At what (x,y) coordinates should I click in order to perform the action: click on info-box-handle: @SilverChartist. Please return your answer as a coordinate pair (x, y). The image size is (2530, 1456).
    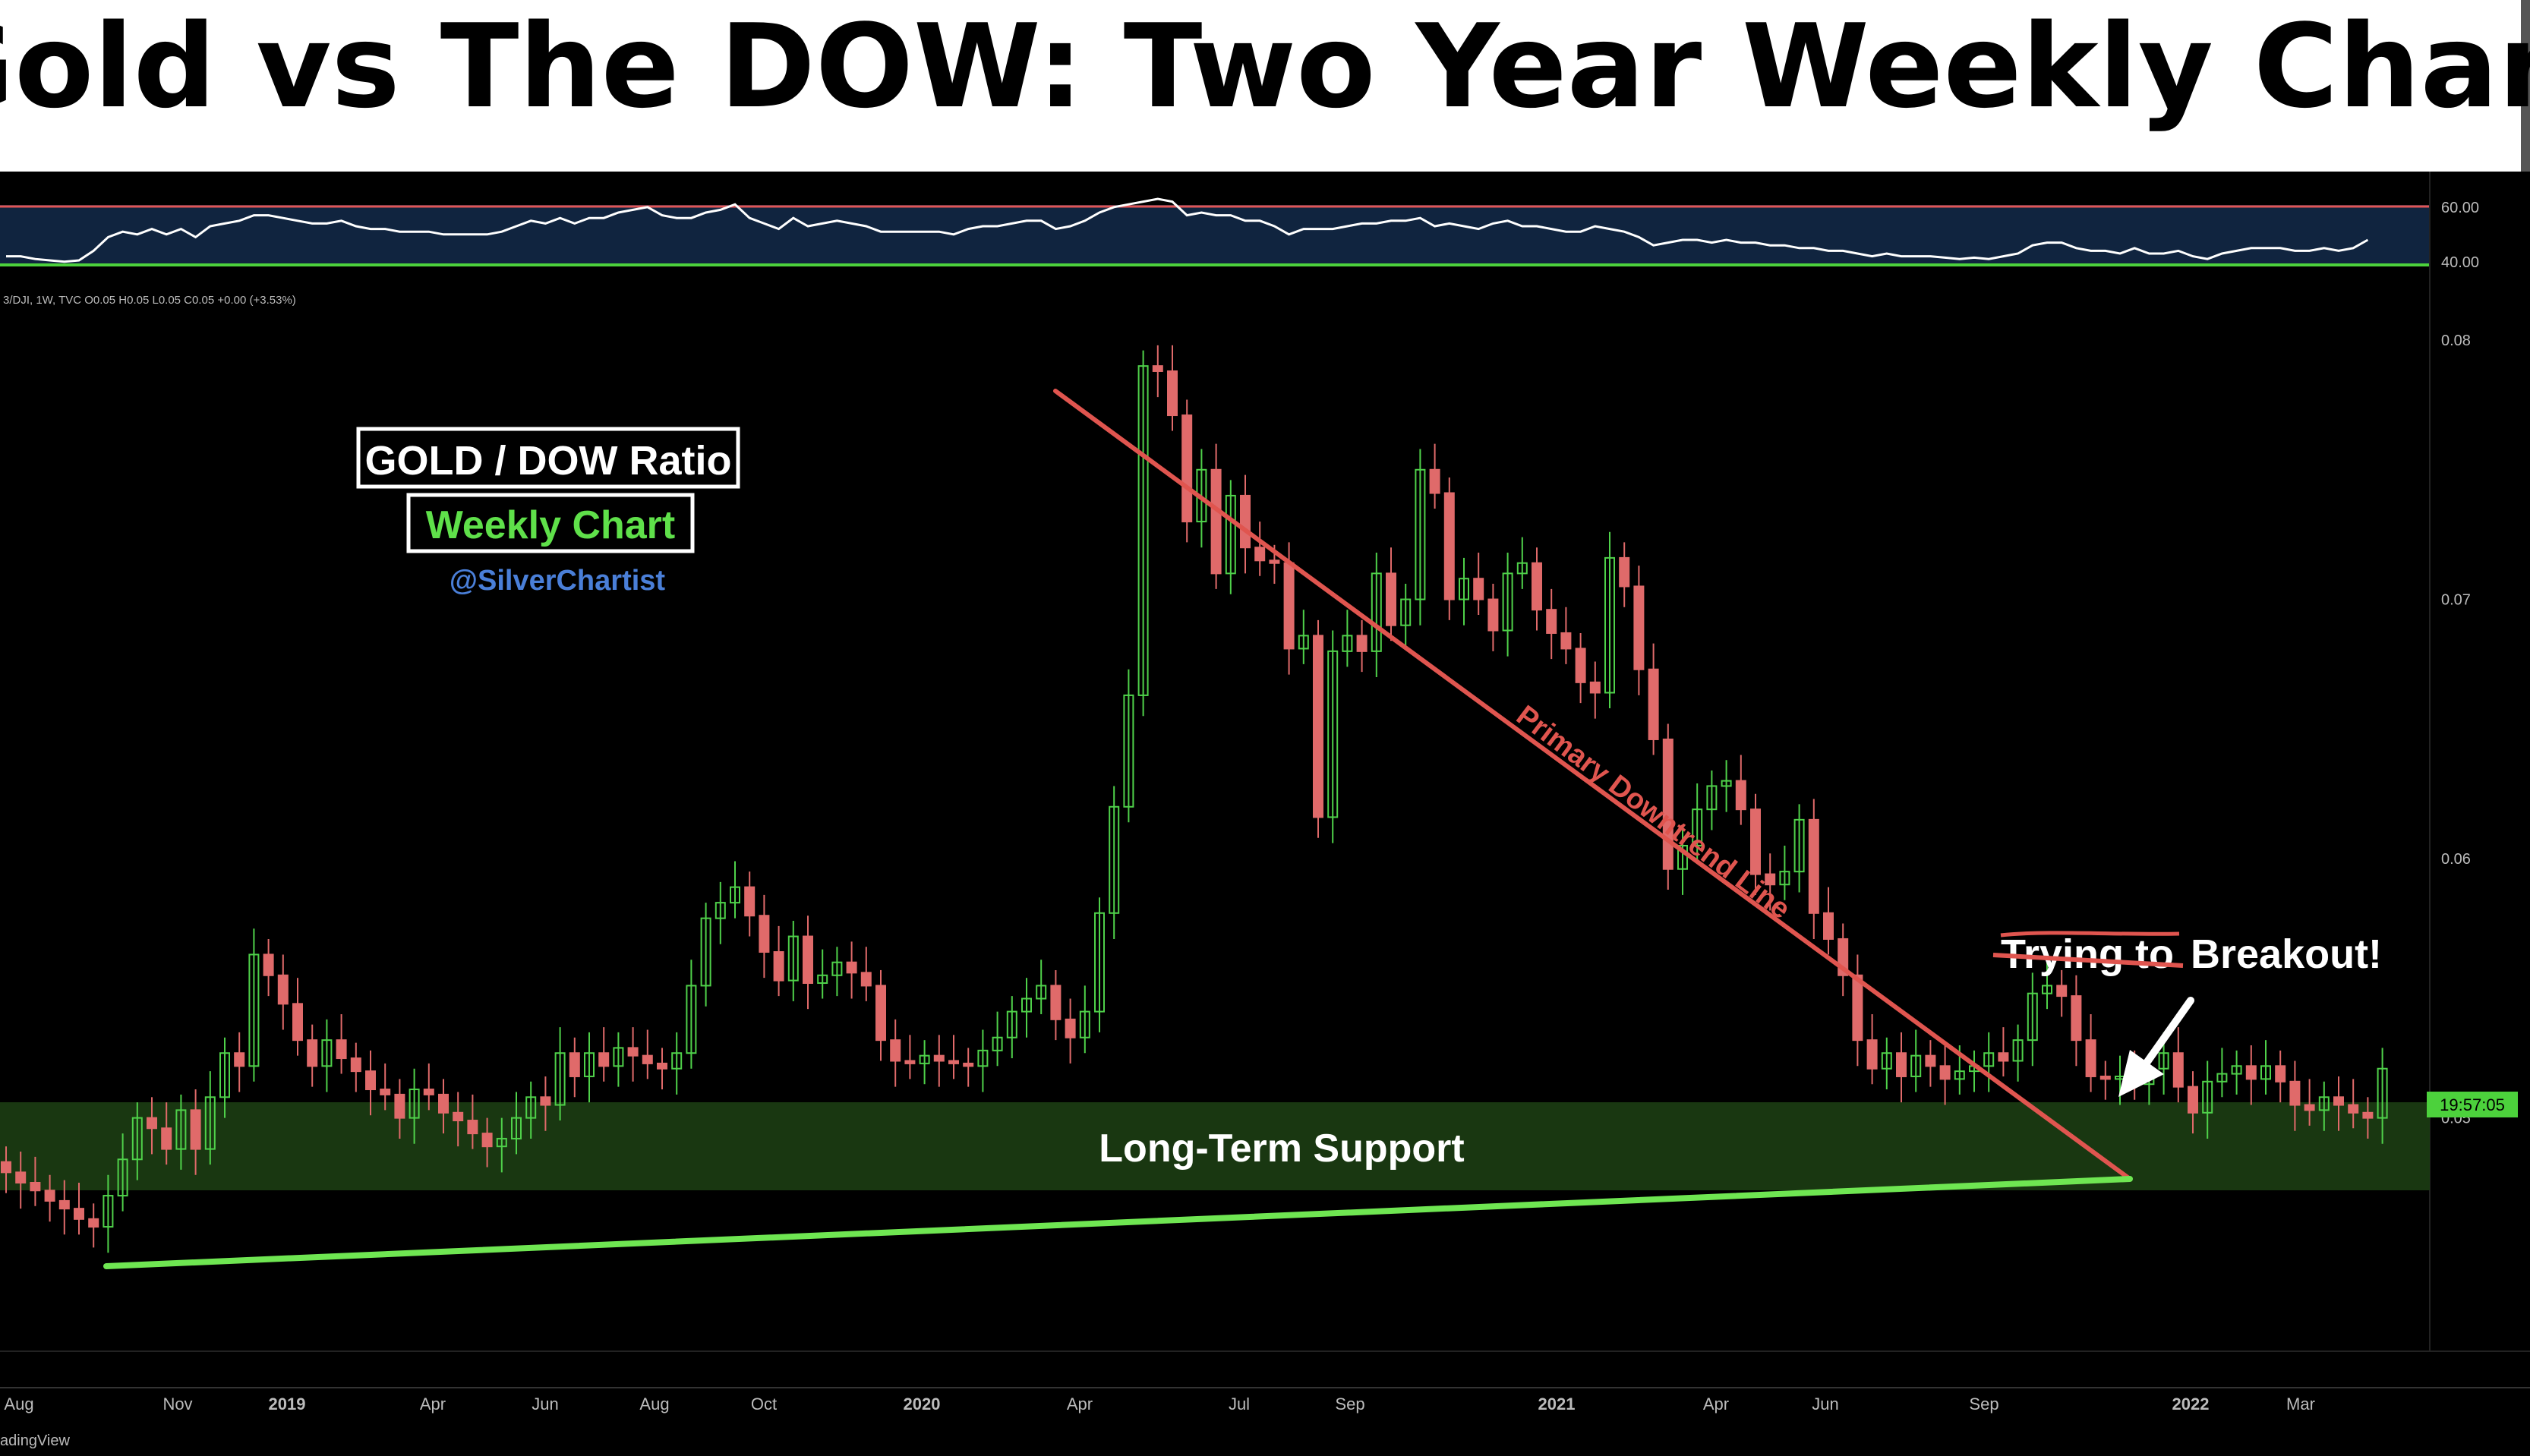
    Looking at the image, I should click on (557, 581).